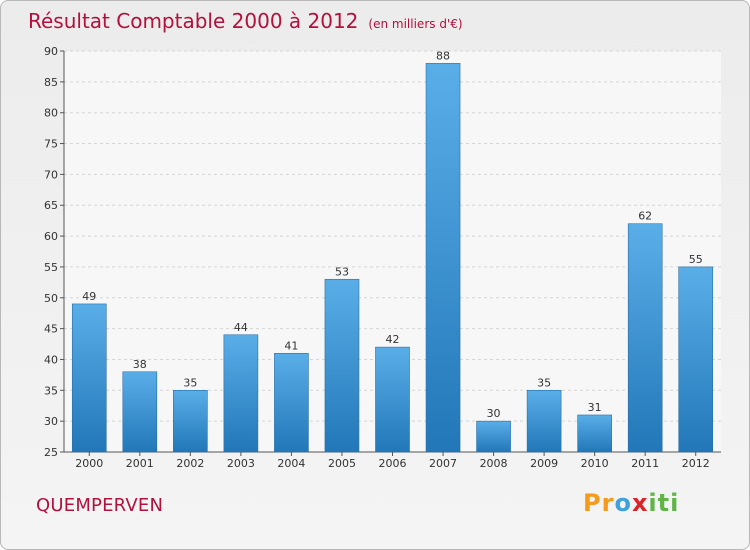 The image size is (750, 550). What do you see at coordinates (393, 339) in the screenshot?
I see `data-label: 42` at bounding box center [393, 339].